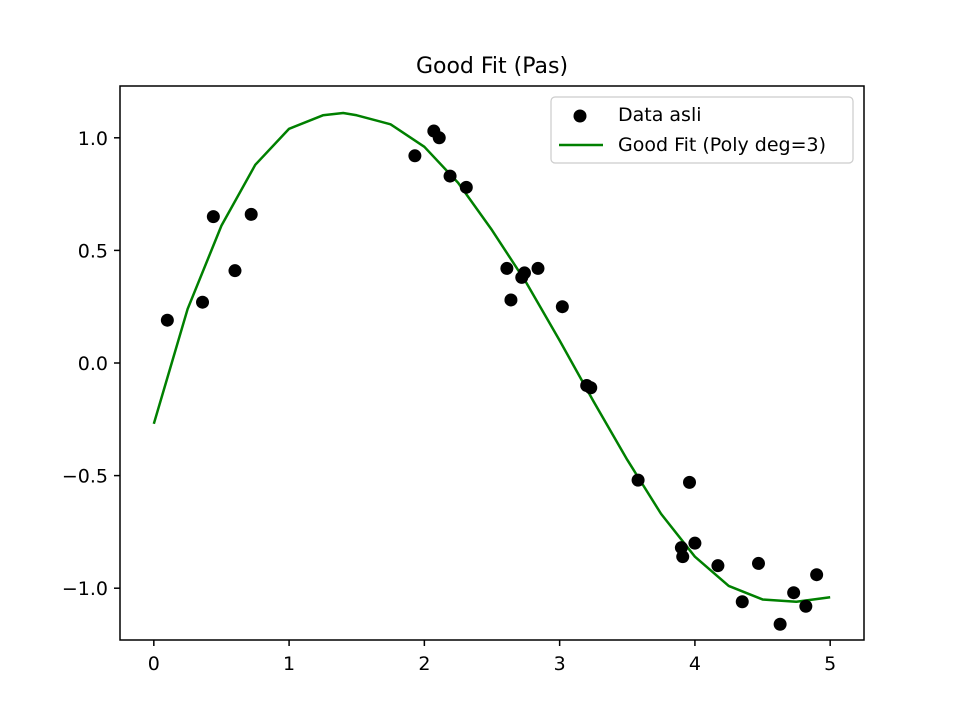  What do you see at coordinates (85, 477) in the screenshot?
I see `y-tick-label: −0.5` at bounding box center [85, 477].